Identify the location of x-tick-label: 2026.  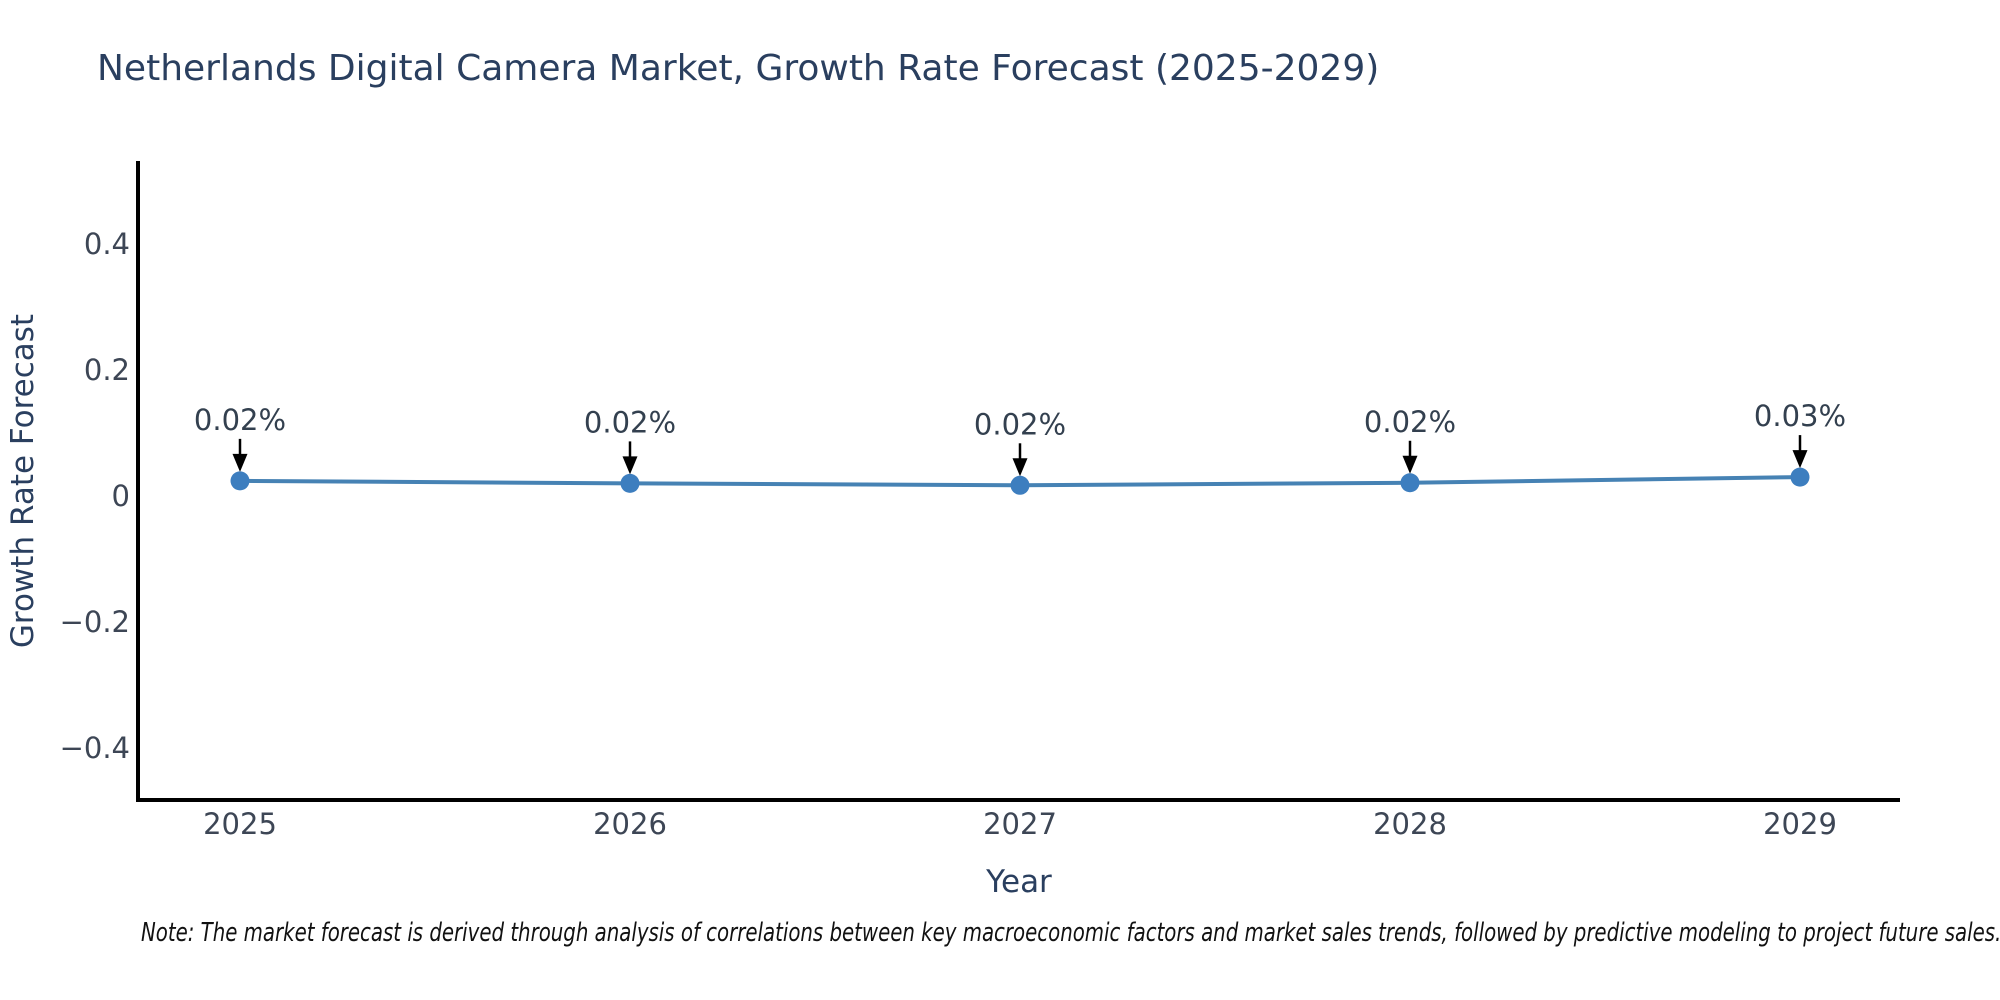
(630, 824).